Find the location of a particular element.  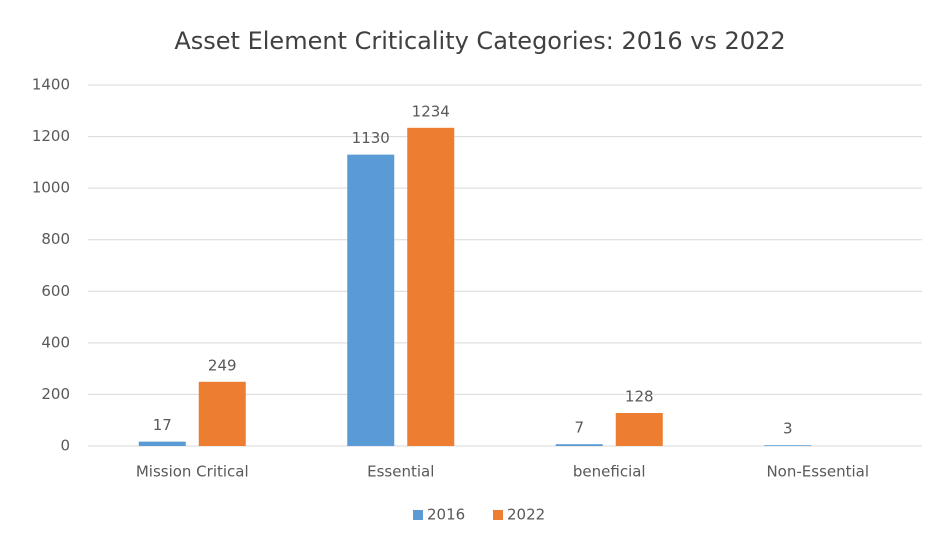

data-label: 1234 is located at coordinates (431, 111).